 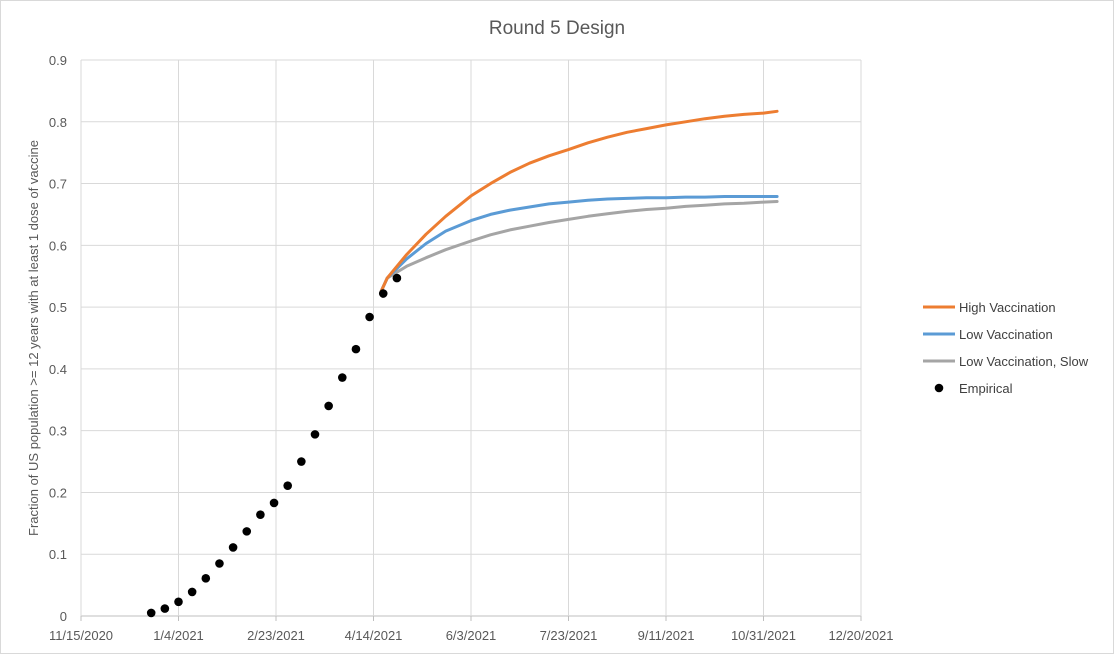 I want to click on chart-title: Round 5 Design, so click(x=557, y=28).